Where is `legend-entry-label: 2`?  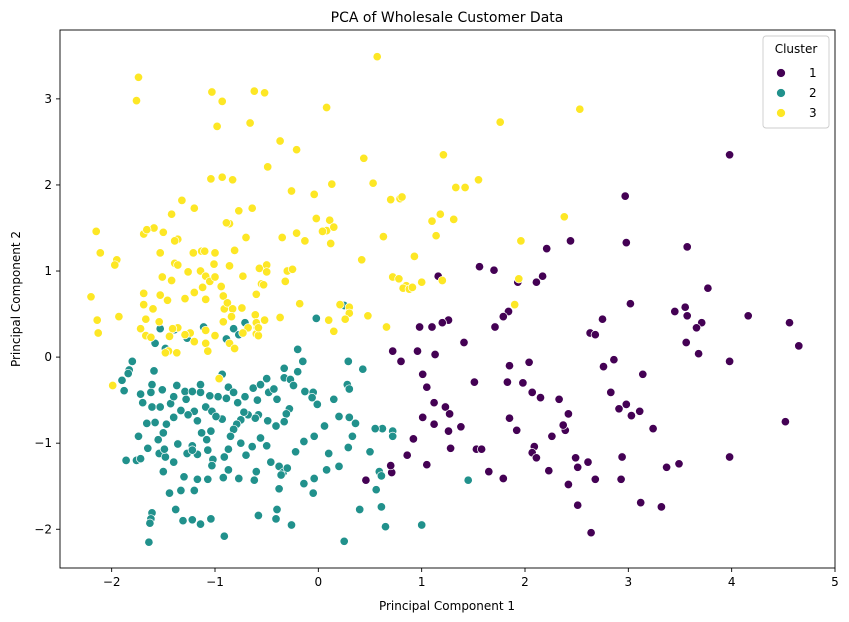
legend-entry-label: 2 is located at coordinates (813, 93).